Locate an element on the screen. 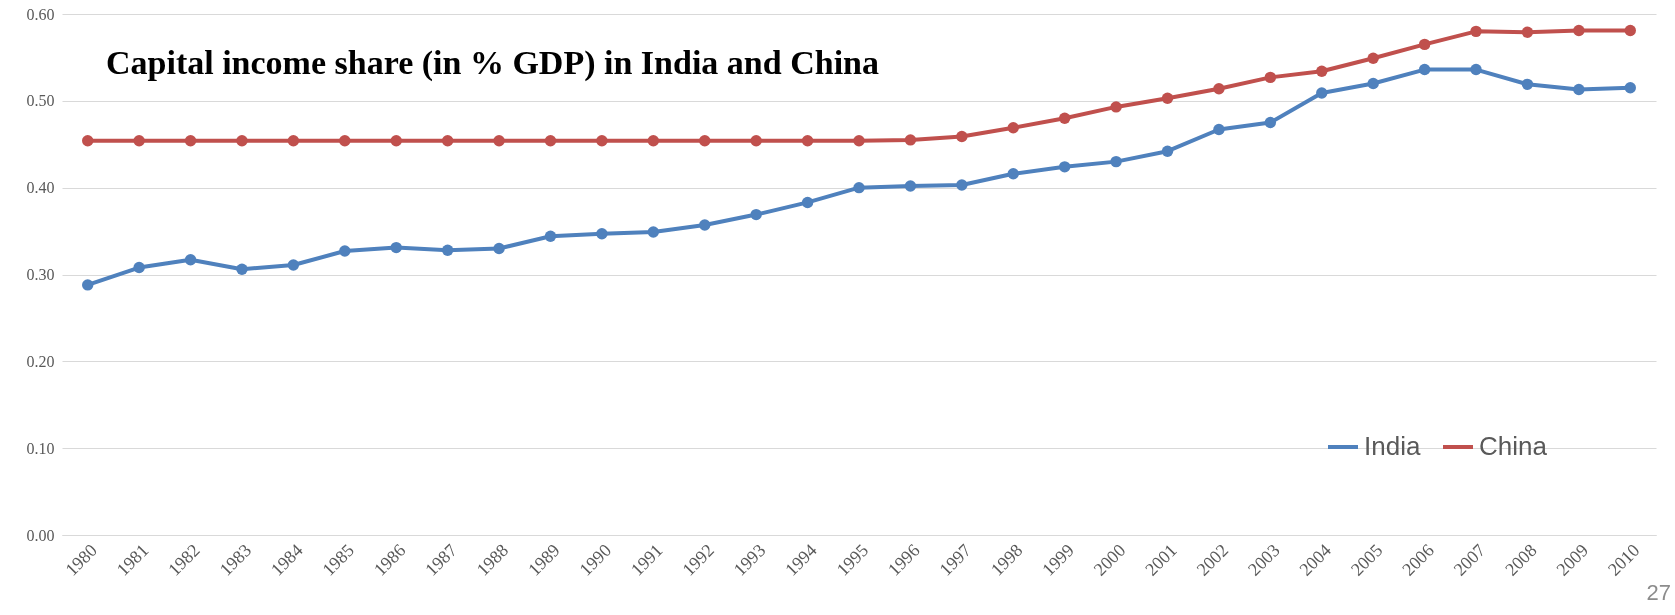 The image size is (1675, 615). legend-label: China is located at coordinates (1513, 446).